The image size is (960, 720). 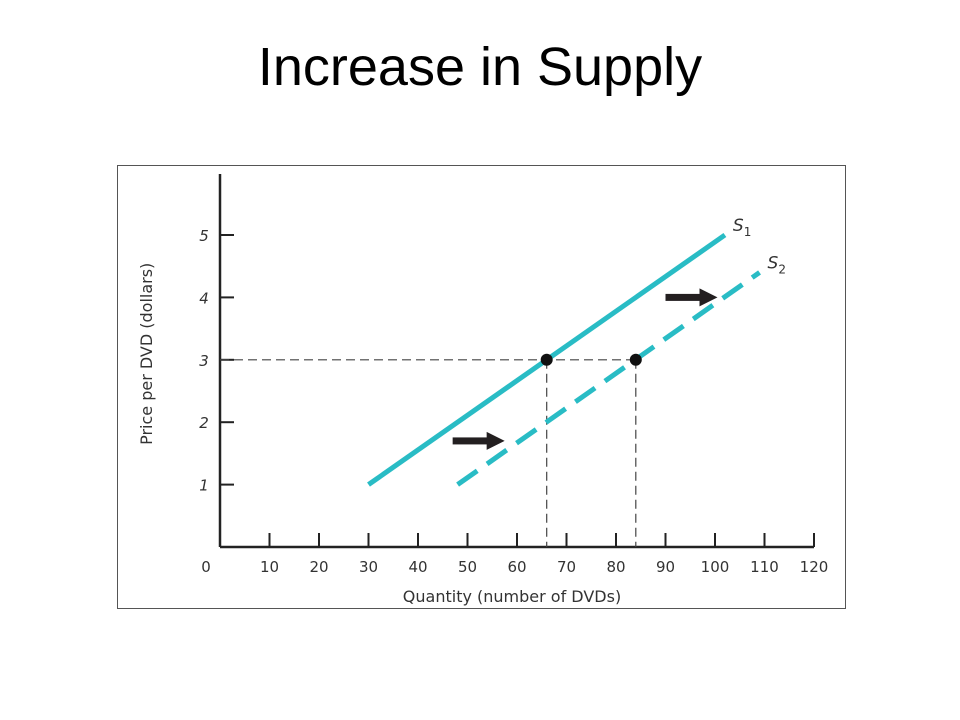 I want to click on x-tick-label: 40, so click(x=417, y=567).